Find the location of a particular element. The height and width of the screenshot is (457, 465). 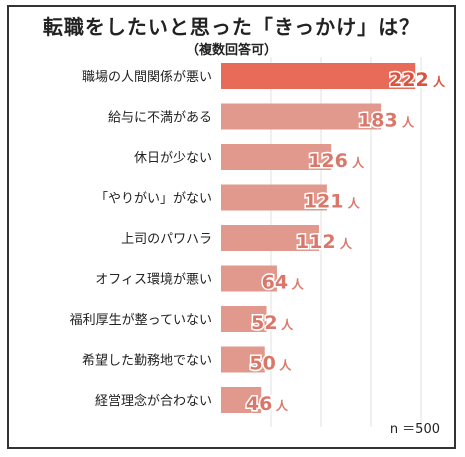

value-label: 121 is located at coordinates (324, 202).